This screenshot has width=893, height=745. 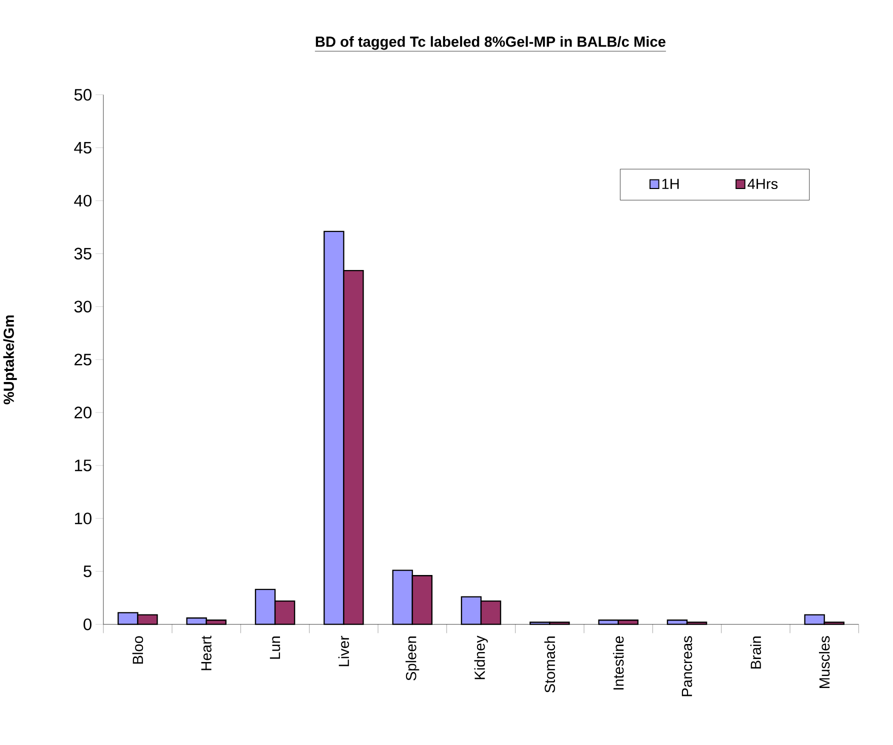 What do you see at coordinates (550, 664) in the screenshot?
I see `x-tick-label: Stomach` at bounding box center [550, 664].